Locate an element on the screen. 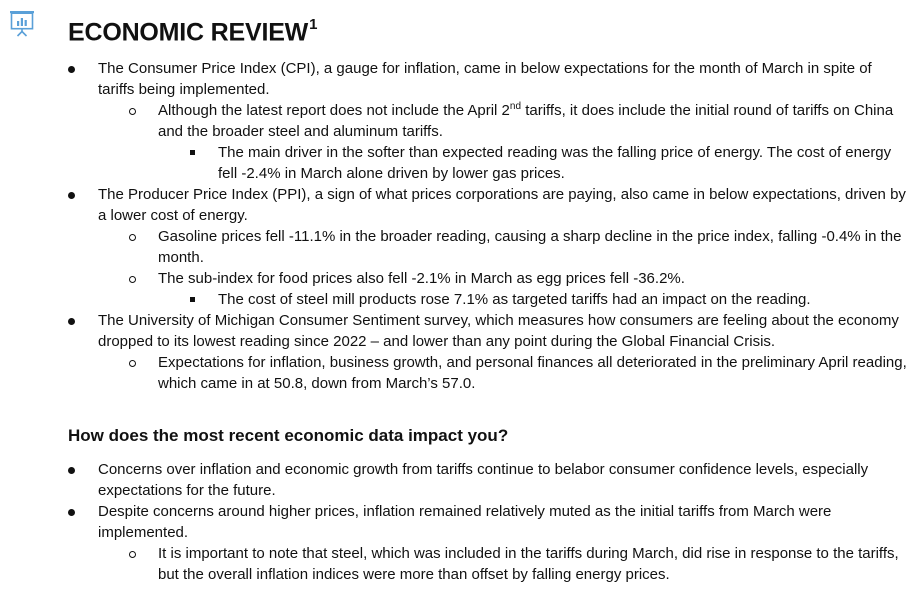 This screenshot has width=924, height=603. title-footnote: 1 is located at coordinates (313, 24).